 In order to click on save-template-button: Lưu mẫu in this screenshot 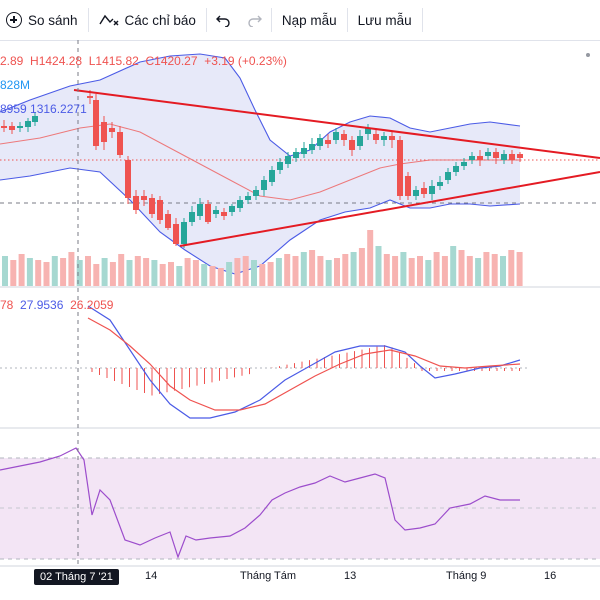, I will do `click(385, 20)`.